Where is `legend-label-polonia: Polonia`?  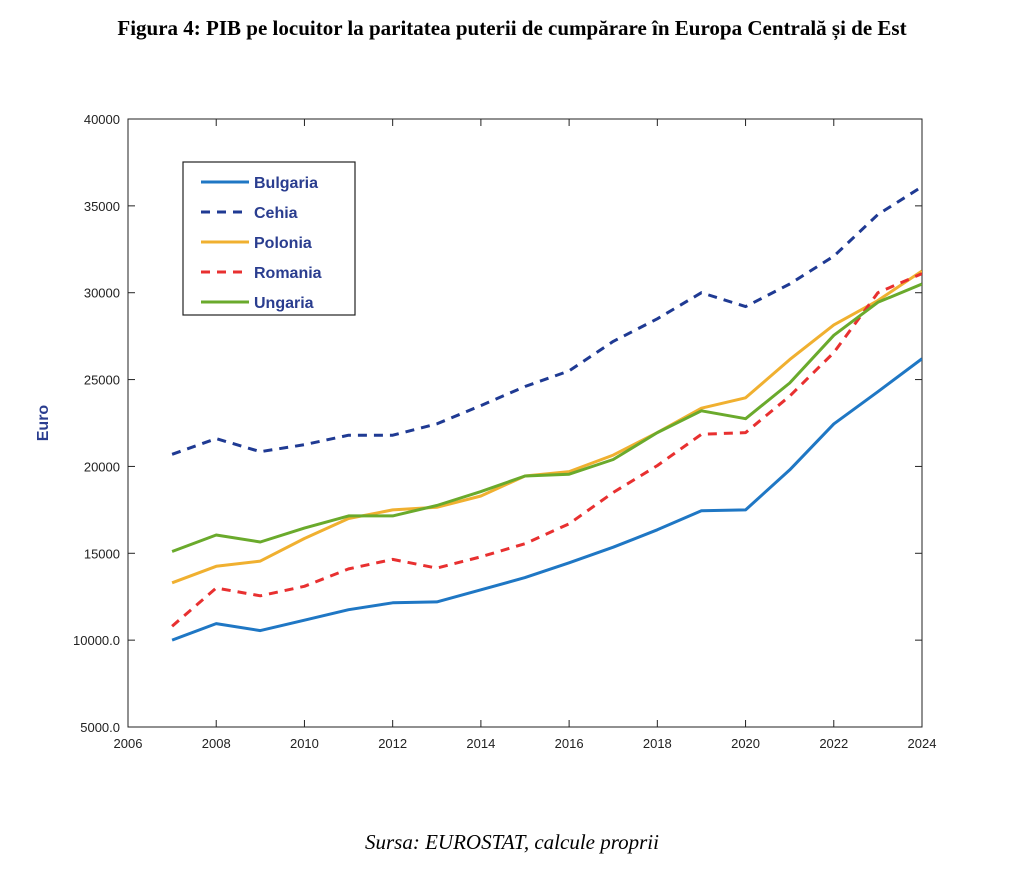 legend-label-polonia: Polonia is located at coordinates (283, 243).